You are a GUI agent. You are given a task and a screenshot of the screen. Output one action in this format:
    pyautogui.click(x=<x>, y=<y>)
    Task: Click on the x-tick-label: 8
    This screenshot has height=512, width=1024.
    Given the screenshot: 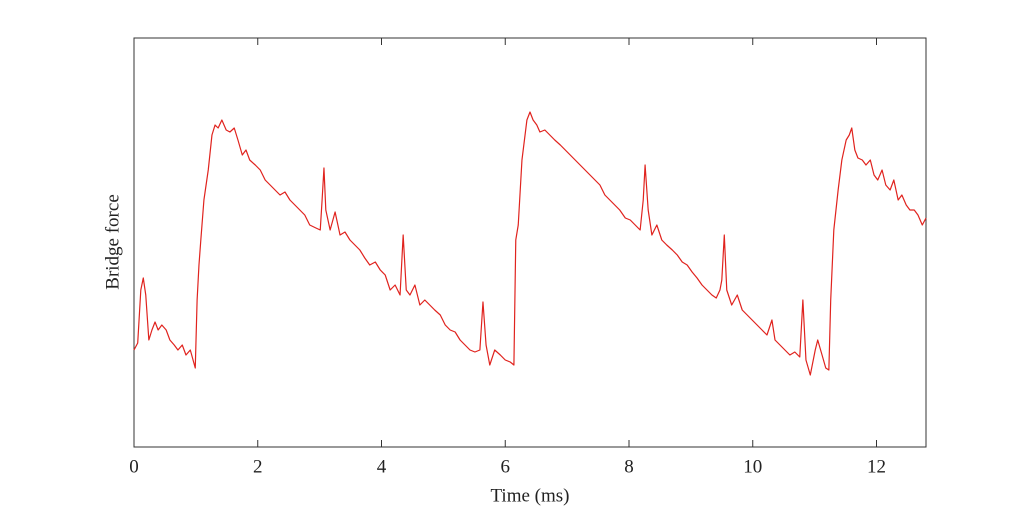 What is the action you would take?
    pyautogui.click(x=629, y=466)
    